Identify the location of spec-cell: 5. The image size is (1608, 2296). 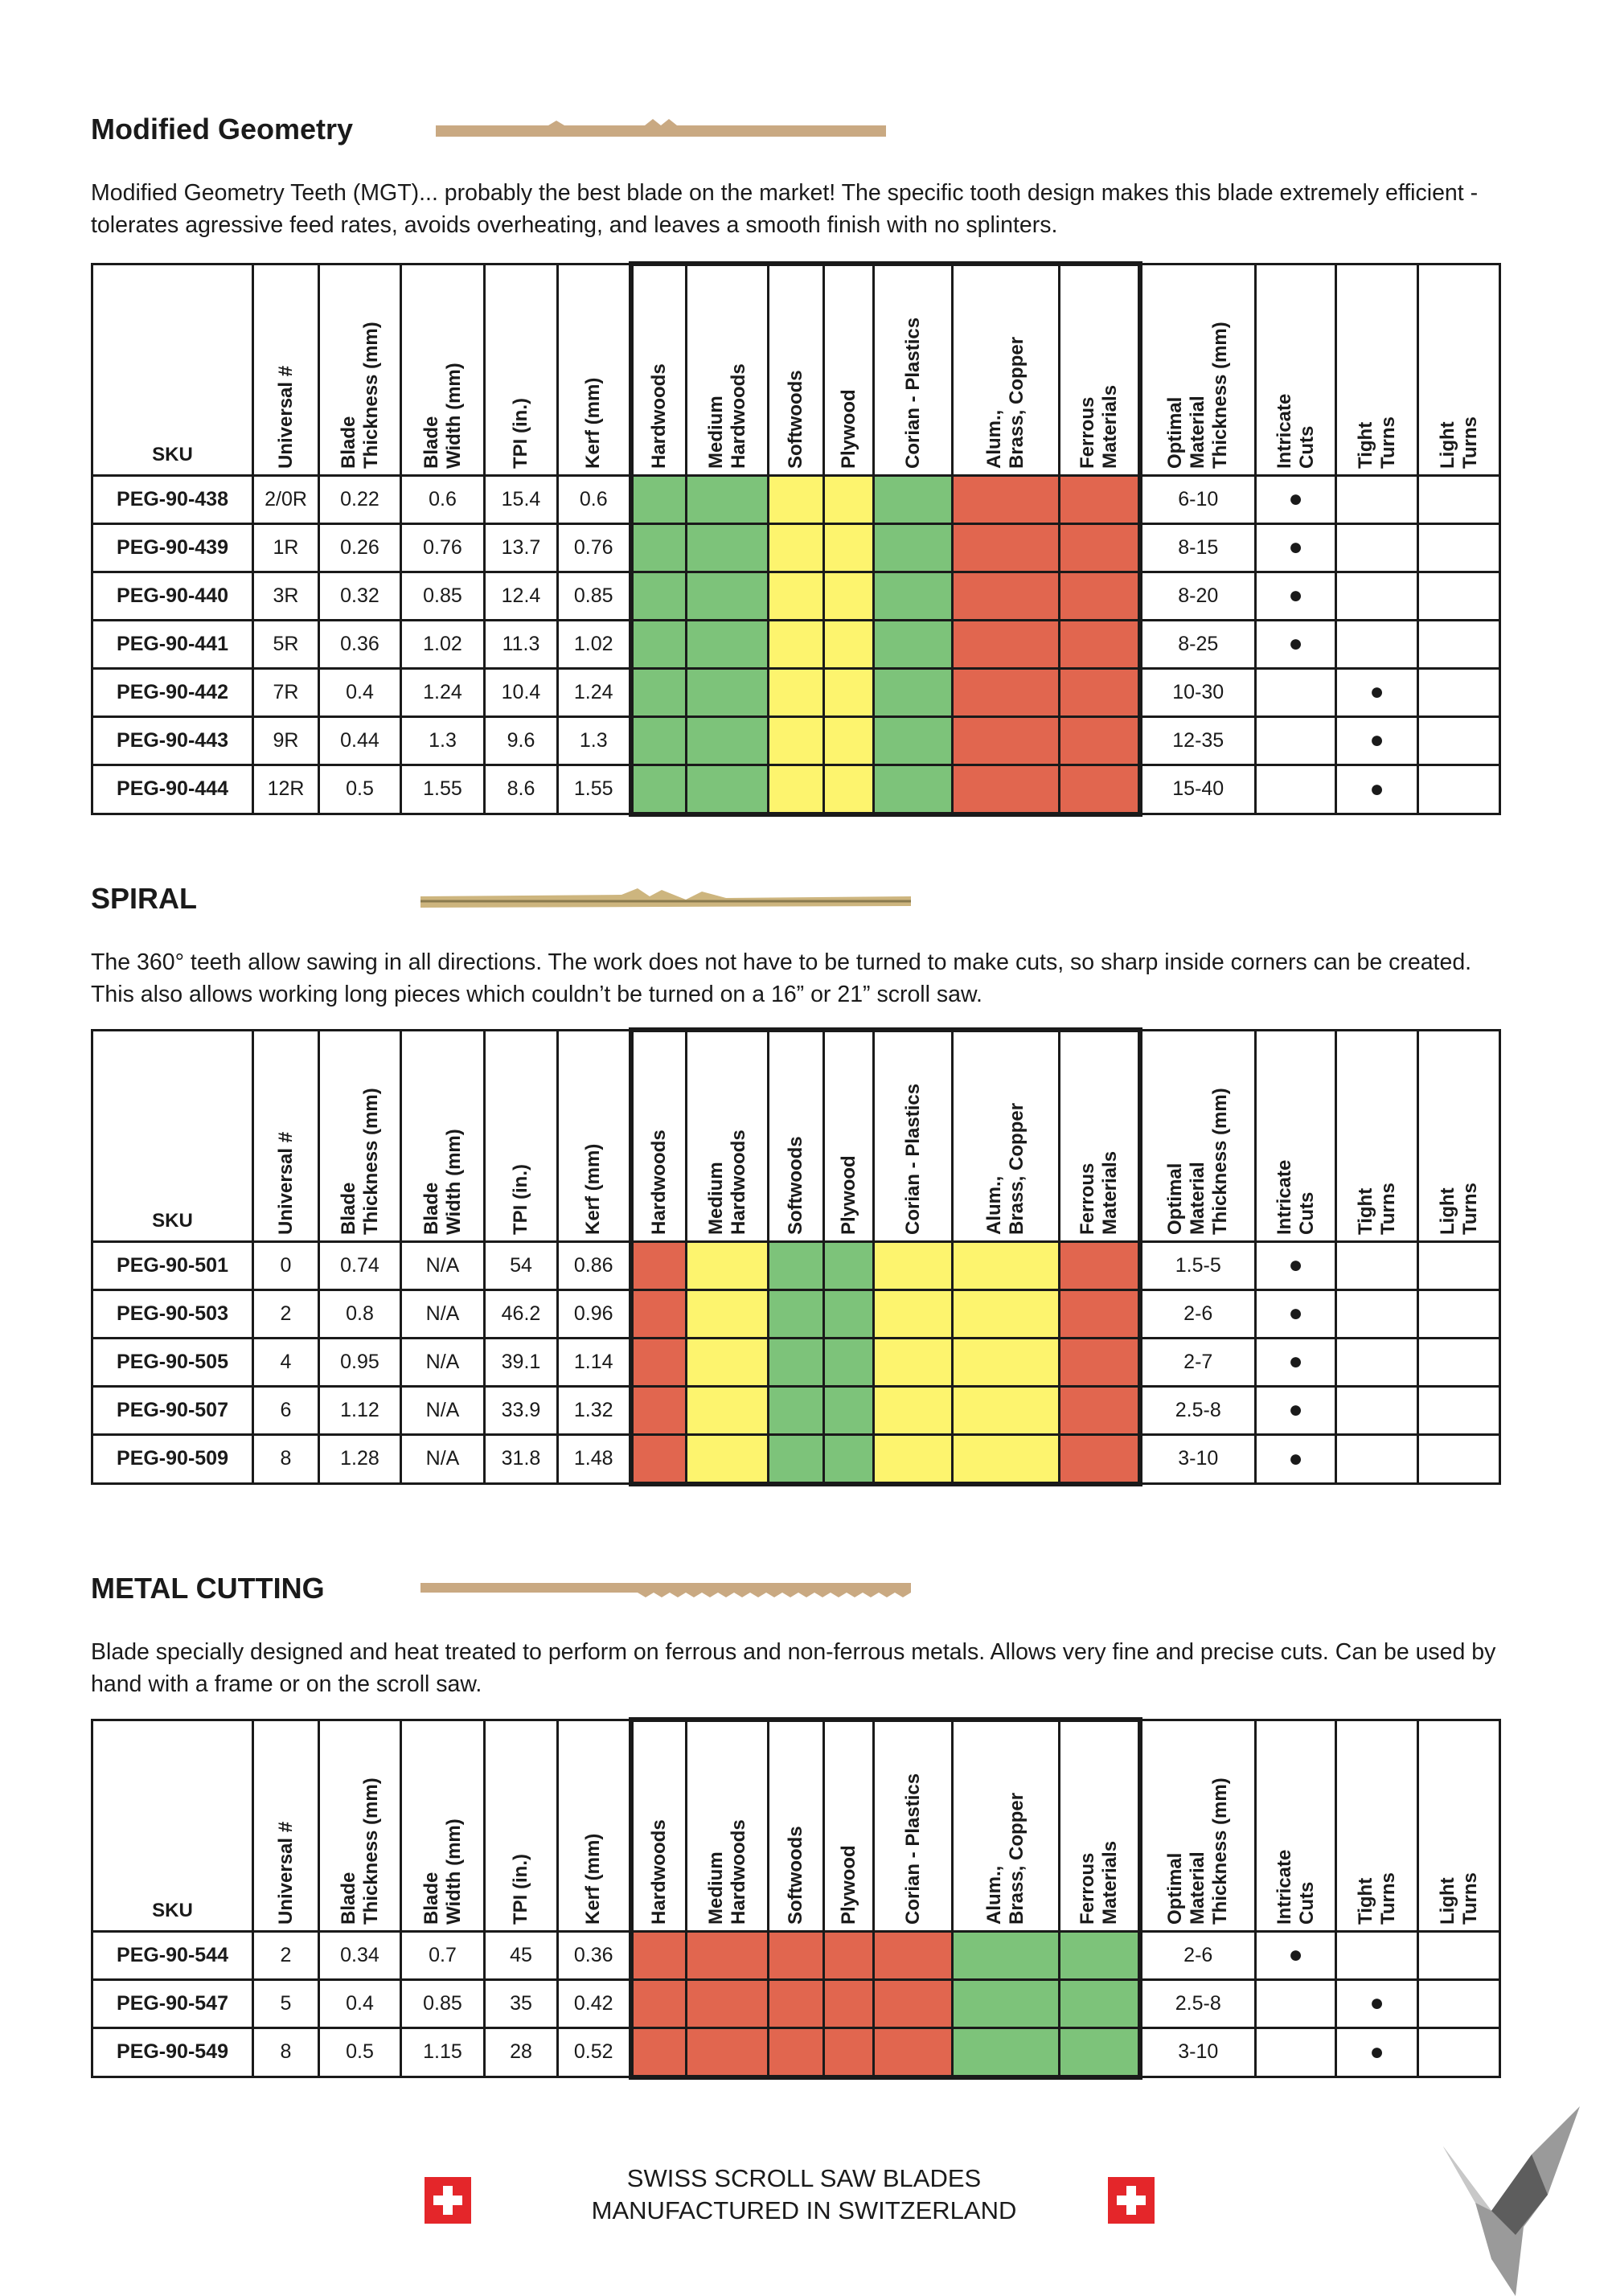
(286, 2003).